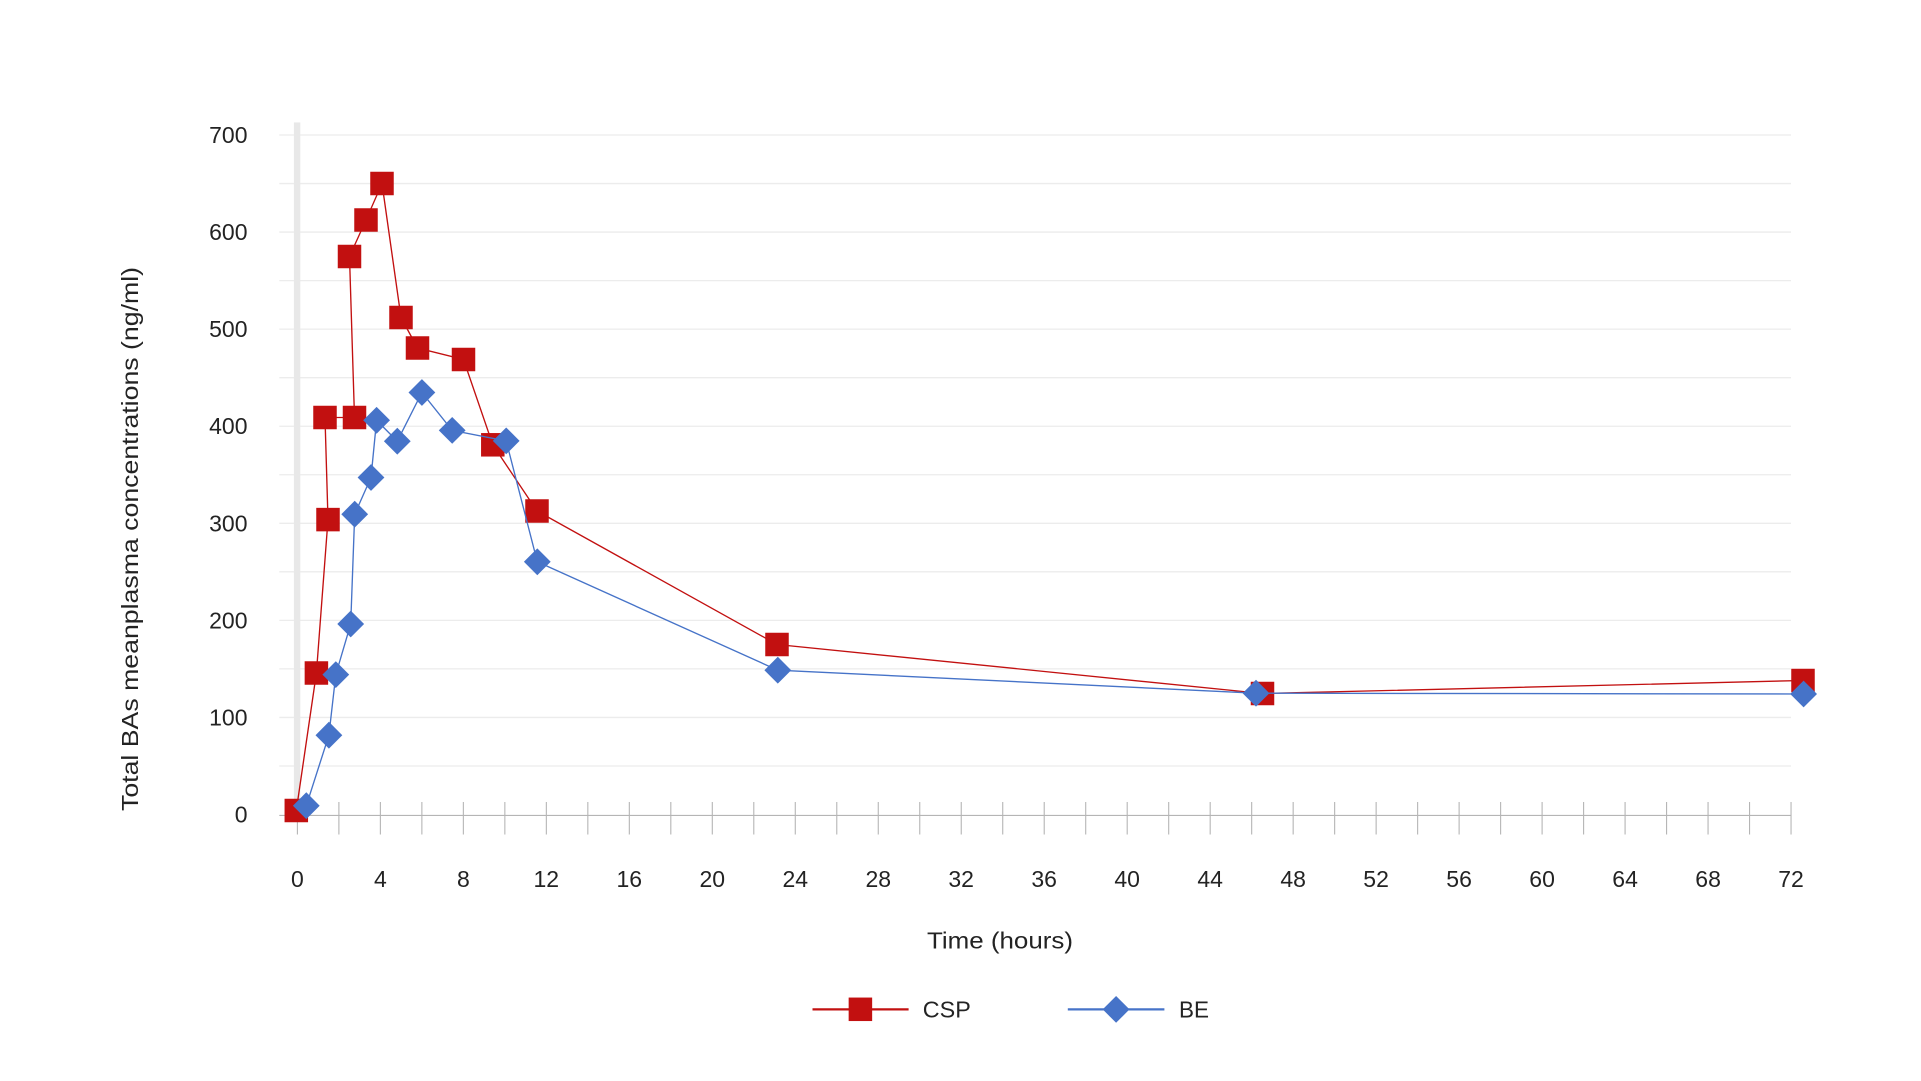 The height and width of the screenshot is (1081, 1921). I want to click on svg-text: 68, so click(1708, 879).